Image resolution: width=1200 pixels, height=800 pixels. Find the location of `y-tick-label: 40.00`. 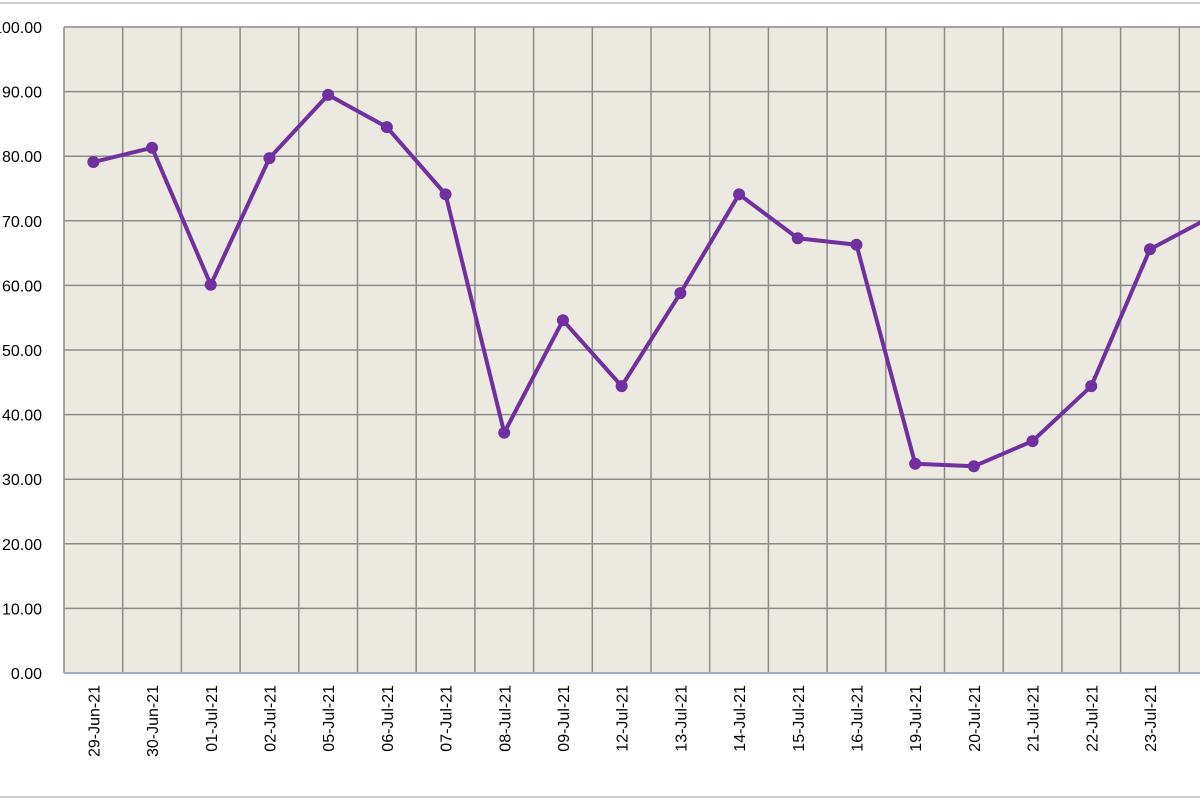

y-tick-label: 40.00 is located at coordinates (22, 416).